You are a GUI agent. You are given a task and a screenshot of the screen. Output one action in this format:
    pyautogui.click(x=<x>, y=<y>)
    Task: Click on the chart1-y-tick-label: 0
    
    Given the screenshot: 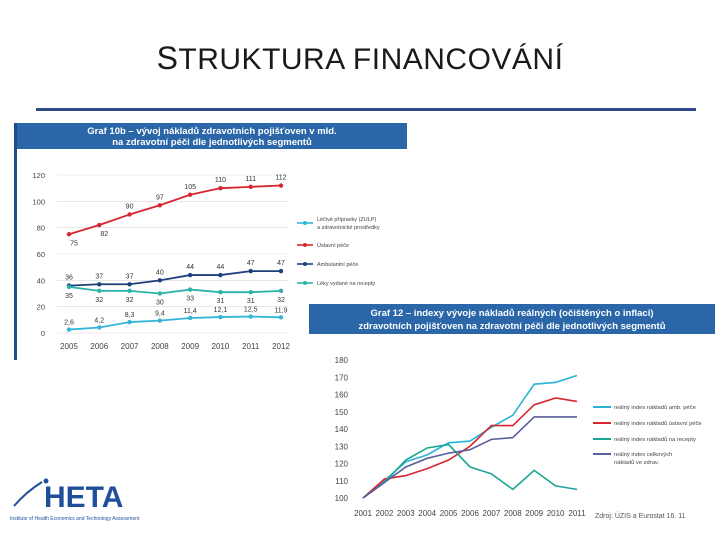 What is the action you would take?
    pyautogui.click(x=43, y=333)
    